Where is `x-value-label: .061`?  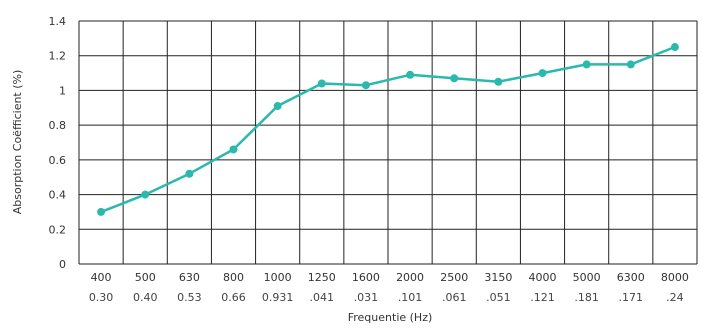 x-value-label: .061 is located at coordinates (454, 297).